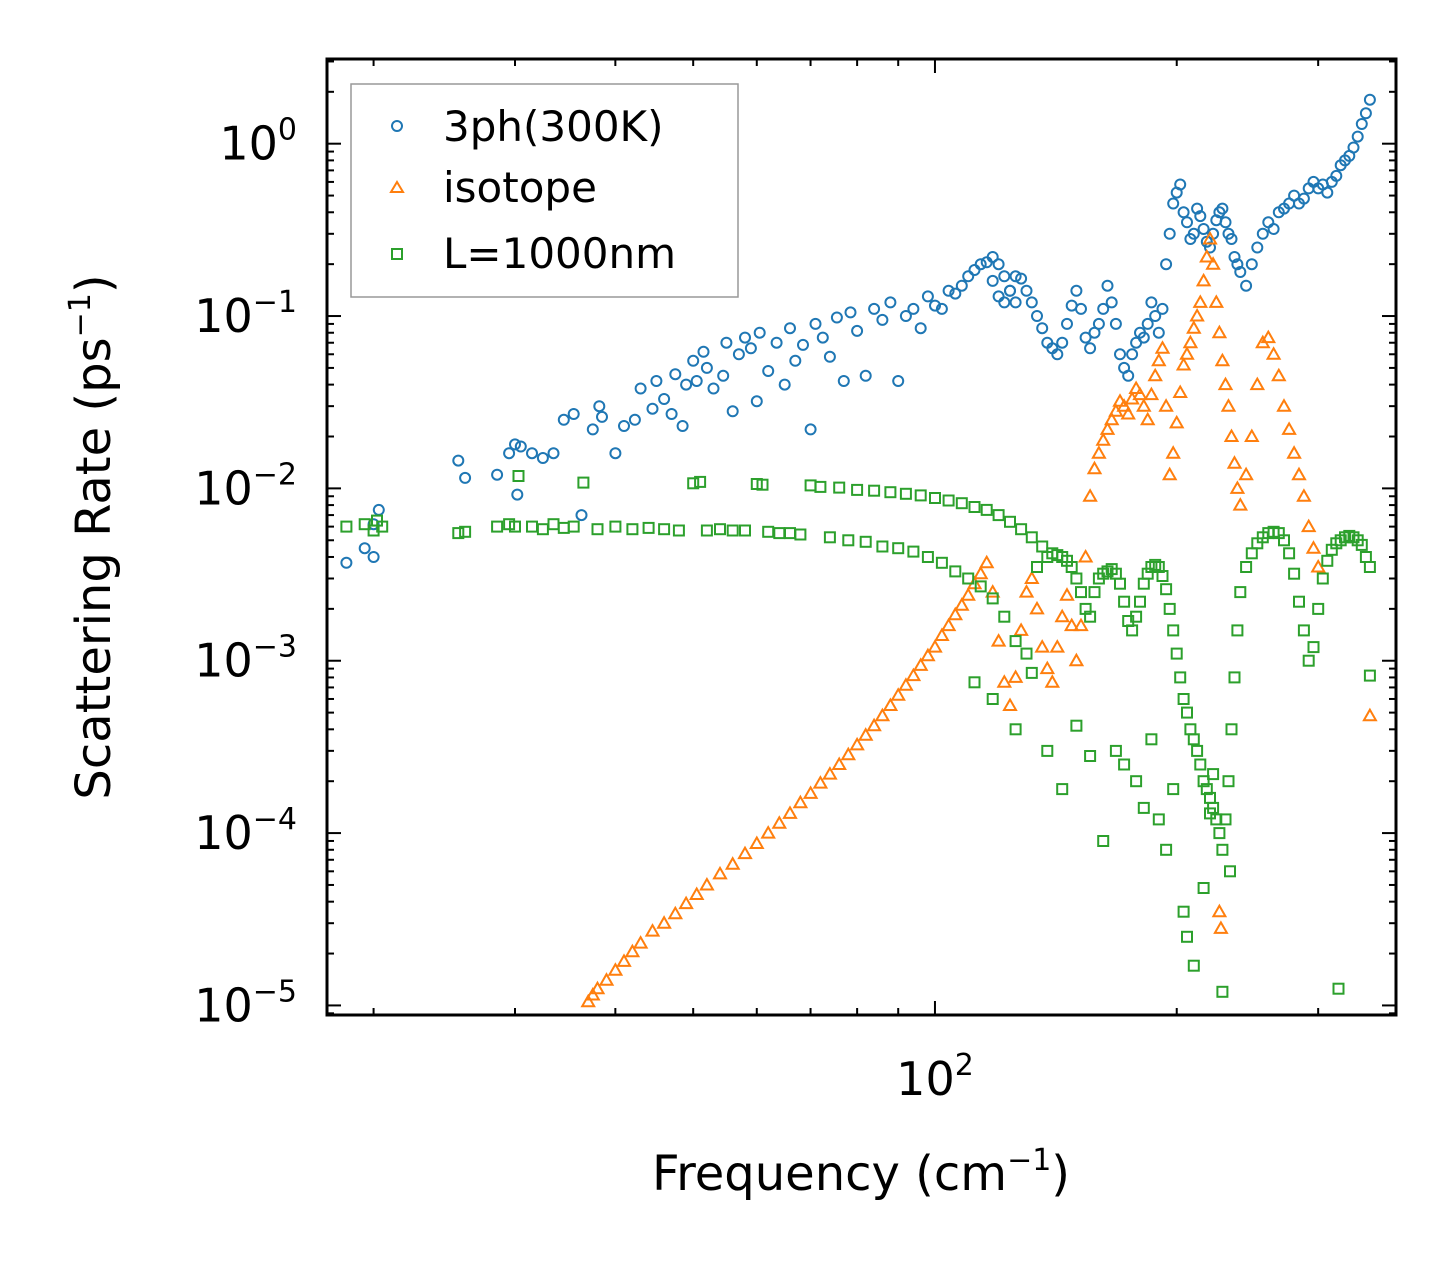 The height and width of the screenshot is (1265, 1455). What do you see at coordinates (223, 833) in the screenshot?
I see `y-tick-base: 10` at bounding box center [223, 833].